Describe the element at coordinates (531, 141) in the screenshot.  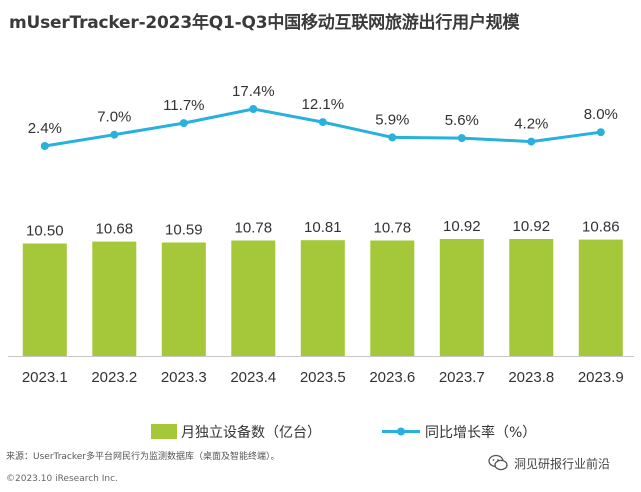
I see `growth-point-2023.8` at that location.